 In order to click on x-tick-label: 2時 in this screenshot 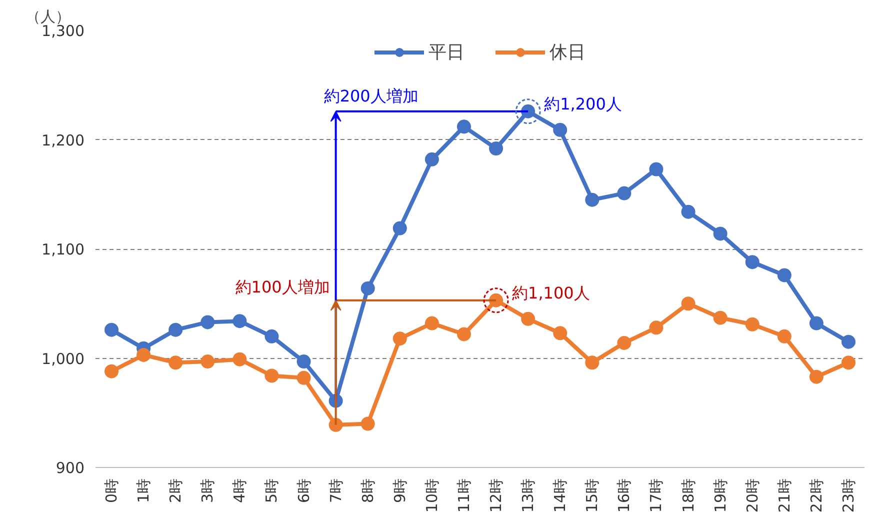, I will do `click(175, 491)`.